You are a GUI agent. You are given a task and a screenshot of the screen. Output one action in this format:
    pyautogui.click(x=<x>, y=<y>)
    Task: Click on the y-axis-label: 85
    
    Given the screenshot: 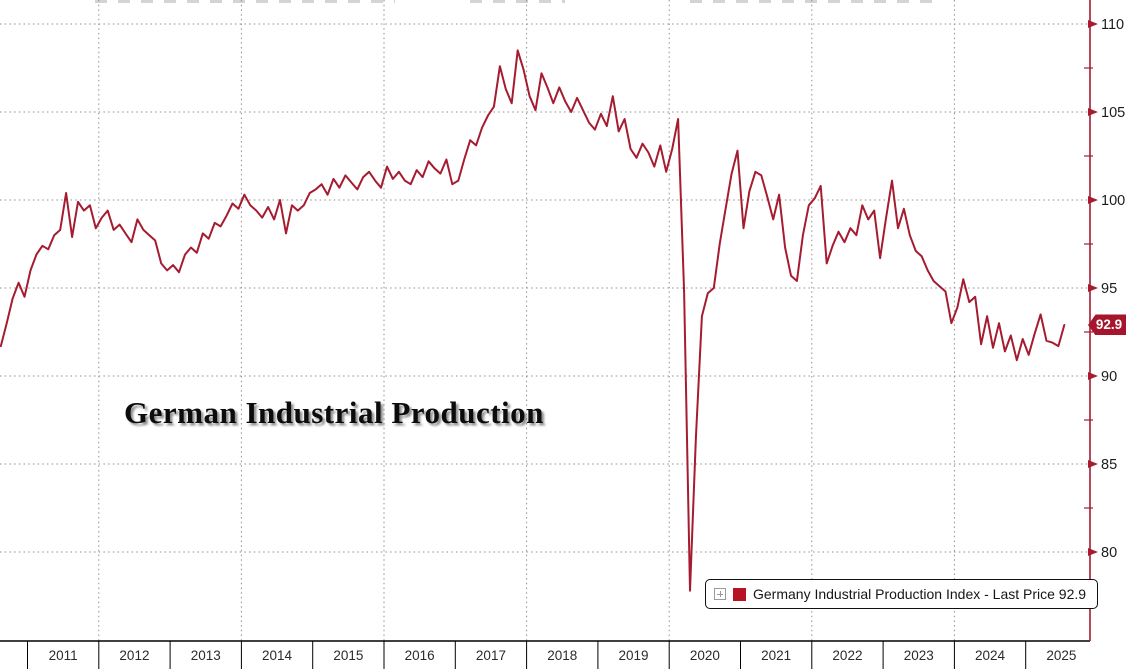 What is the action you would take?
    pyautogui.click(x=1109, y=465)
    